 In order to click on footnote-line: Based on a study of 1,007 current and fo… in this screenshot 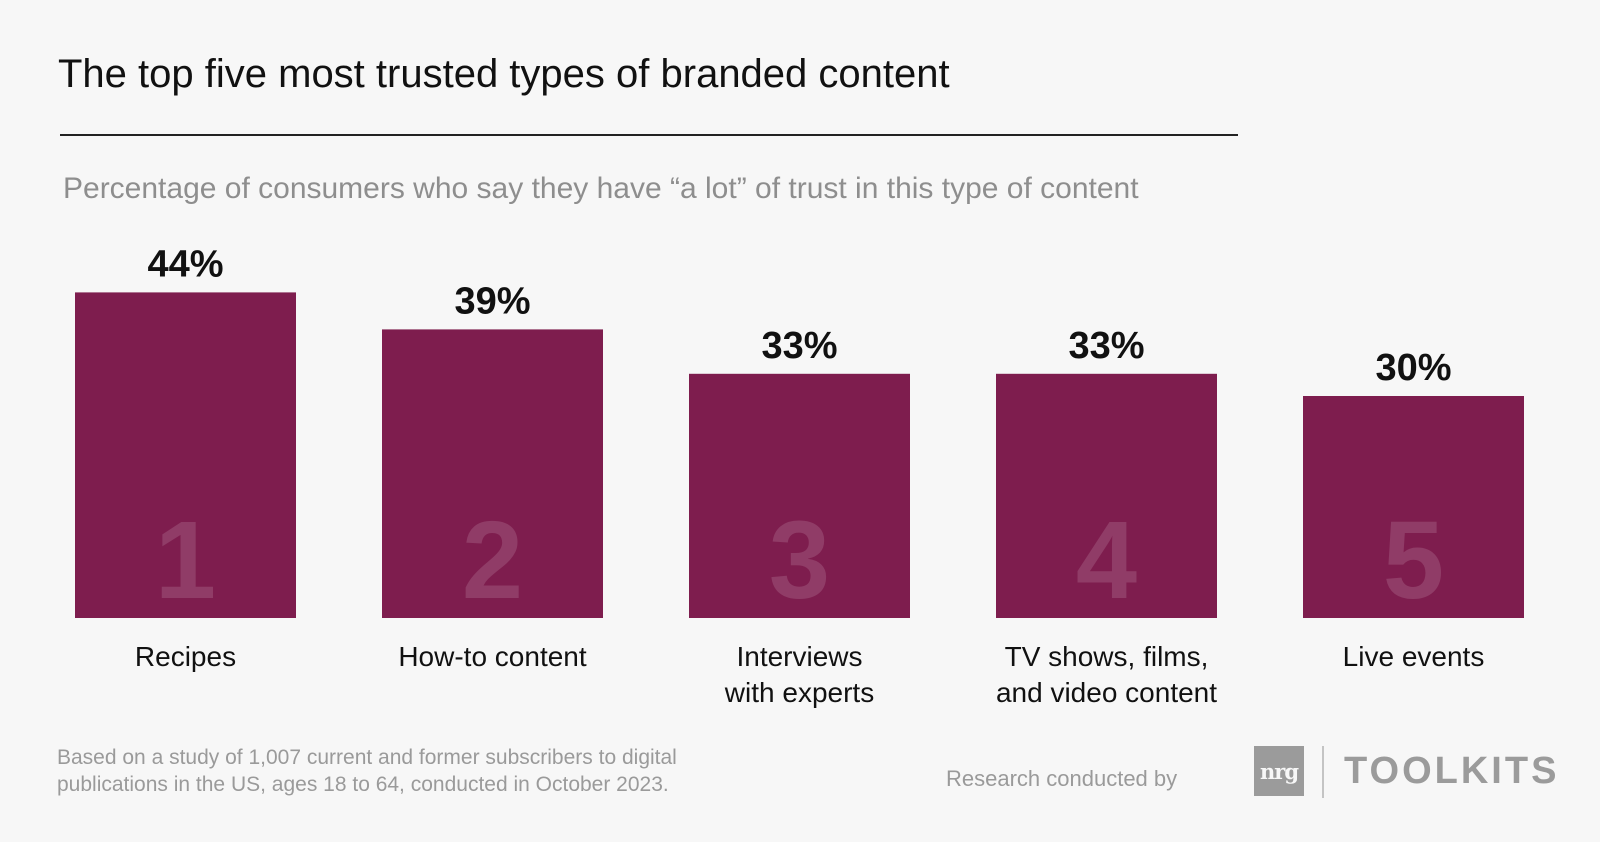, I will do `click(367, 757)`.